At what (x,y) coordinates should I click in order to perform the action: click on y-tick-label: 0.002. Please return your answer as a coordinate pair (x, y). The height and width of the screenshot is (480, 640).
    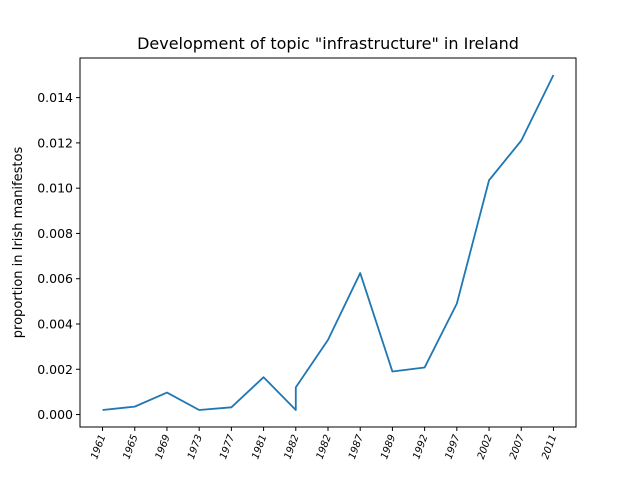
    Looking at the image, I should click on (55, 369).